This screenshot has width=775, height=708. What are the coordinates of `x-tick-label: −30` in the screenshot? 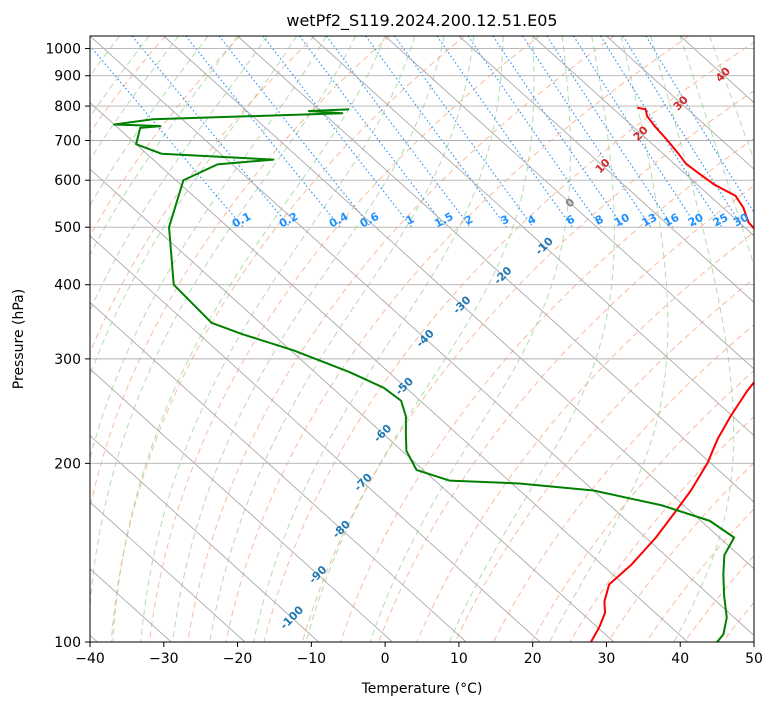 It's located at (164, 659).